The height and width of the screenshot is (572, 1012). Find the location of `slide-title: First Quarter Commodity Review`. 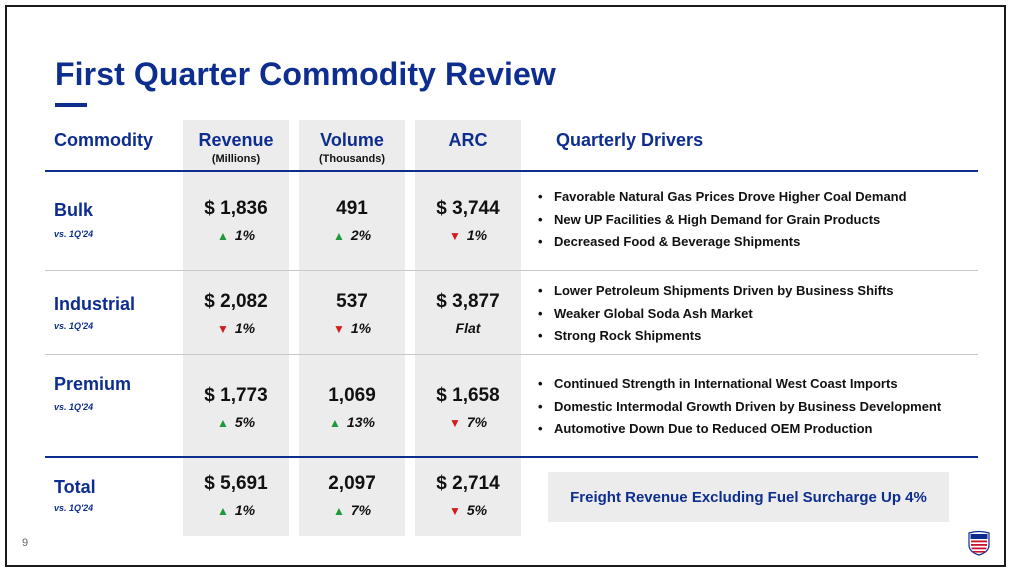

slide-title: First Quarter Commodity Review is located at coordinates (305, 74).